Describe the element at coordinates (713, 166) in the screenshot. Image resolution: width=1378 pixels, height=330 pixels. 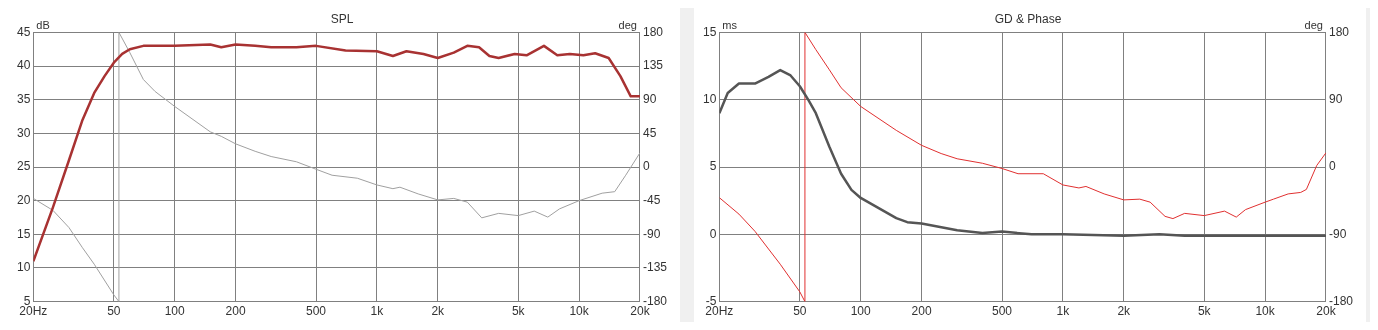
I see `y-tick-label: 5` at that location.